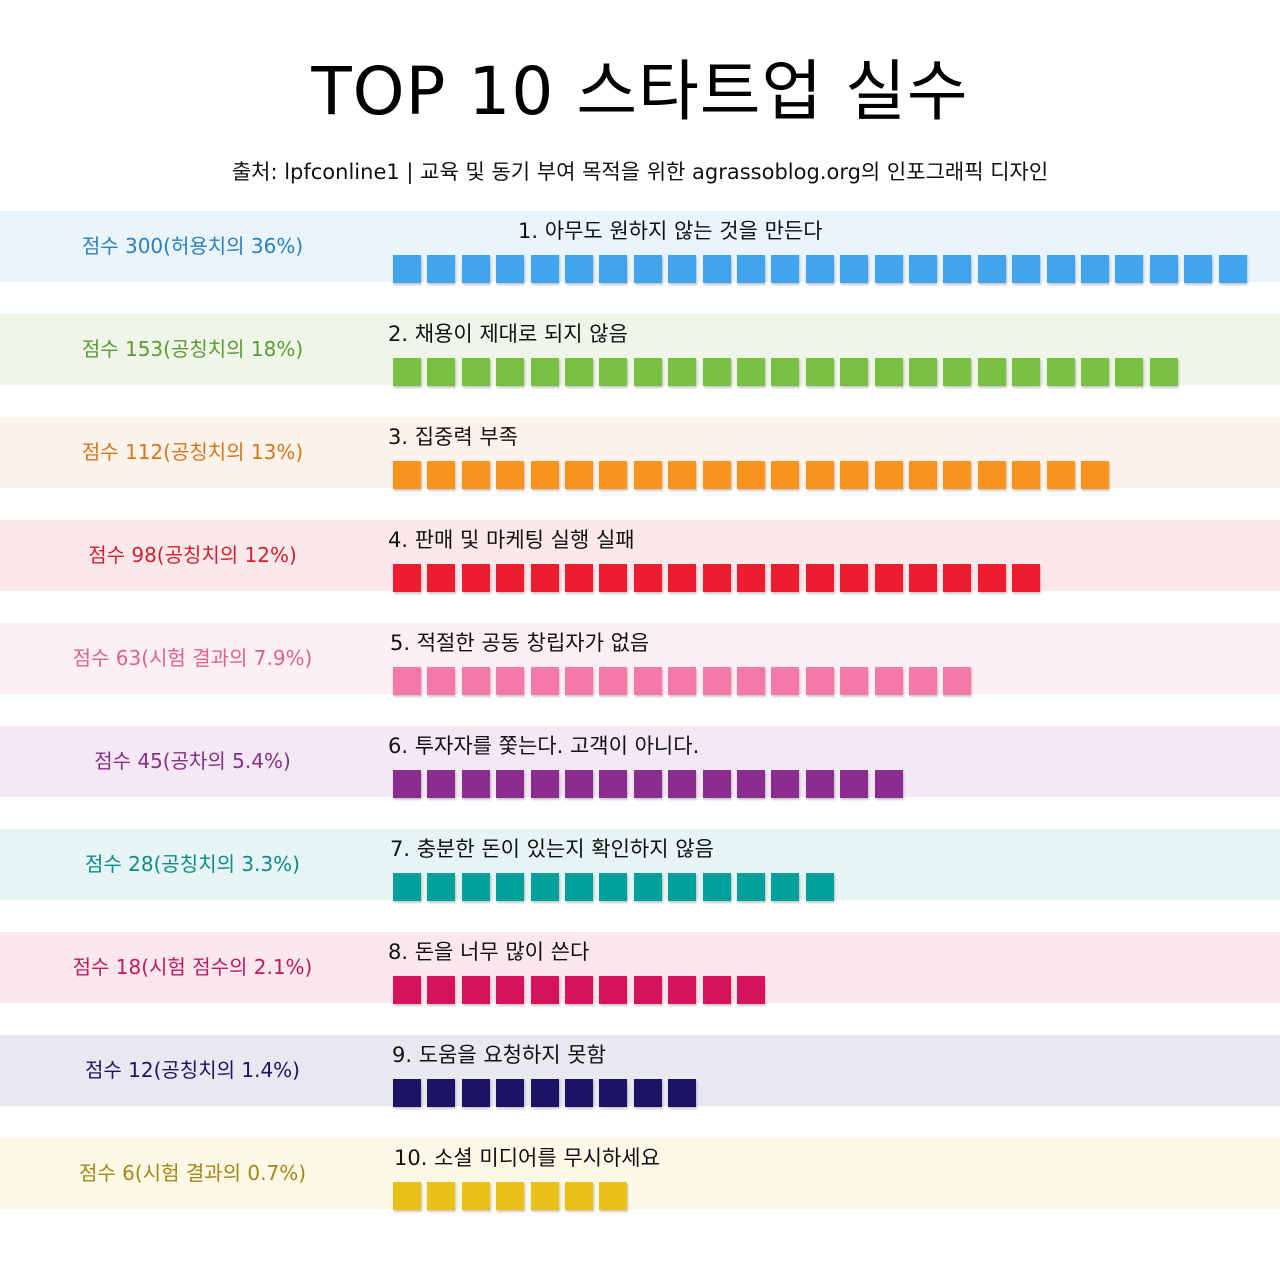  Describe the element at coordinates (453, 437) in the screenshot. I see `category-label: 3. 집중력 부족` at that location.